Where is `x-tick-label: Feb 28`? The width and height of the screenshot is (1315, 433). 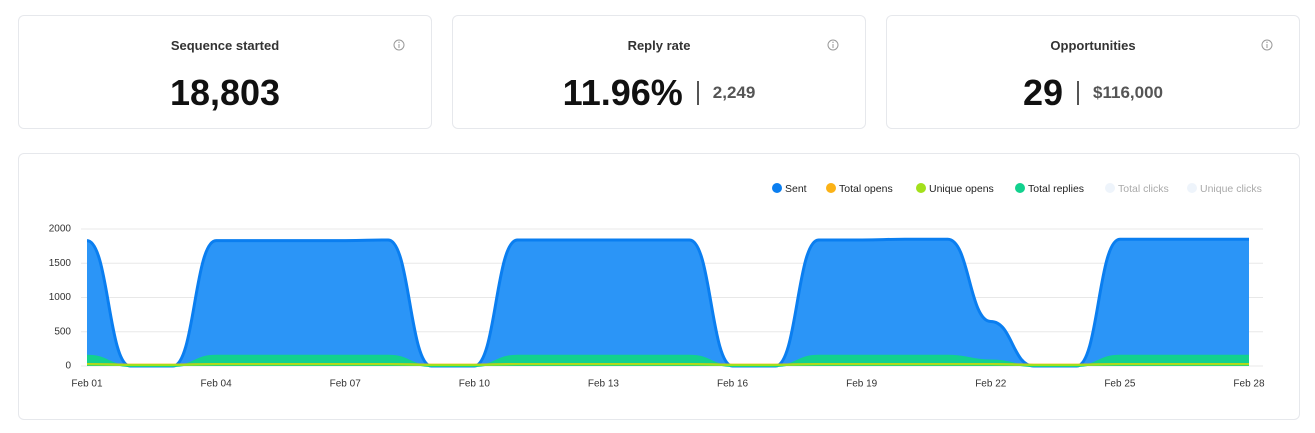 x-tick-label: Feb 28 is located at coordinates (1249, 384).